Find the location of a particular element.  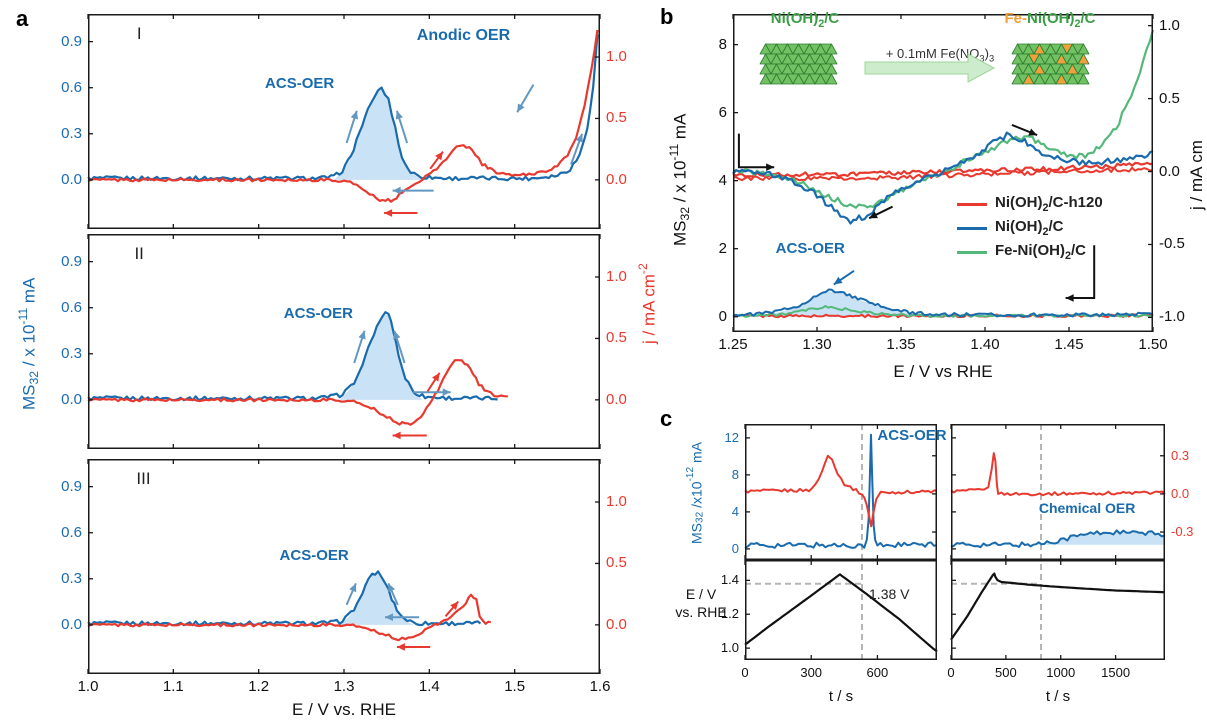

panel-c-ylabel-e-line2: vs. RHE is located at coordinates (701, 611).